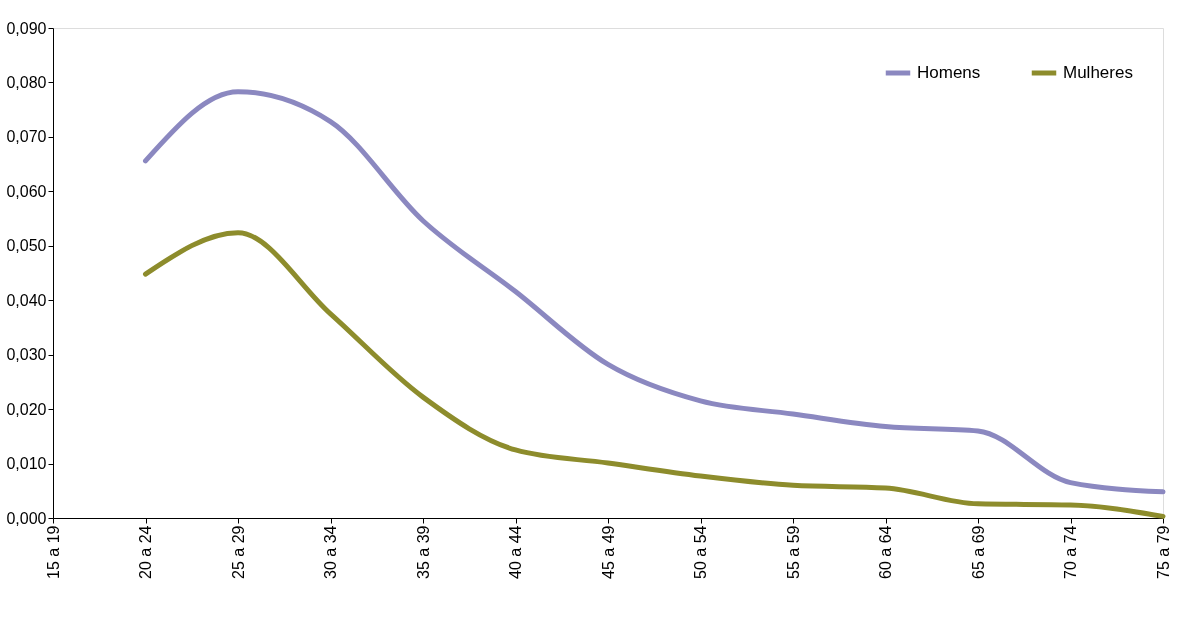 Image resolution: width=1204 pixels, height=639 pixels. I want to click on x-tick-label: 55 a 59, so click(793, 552).